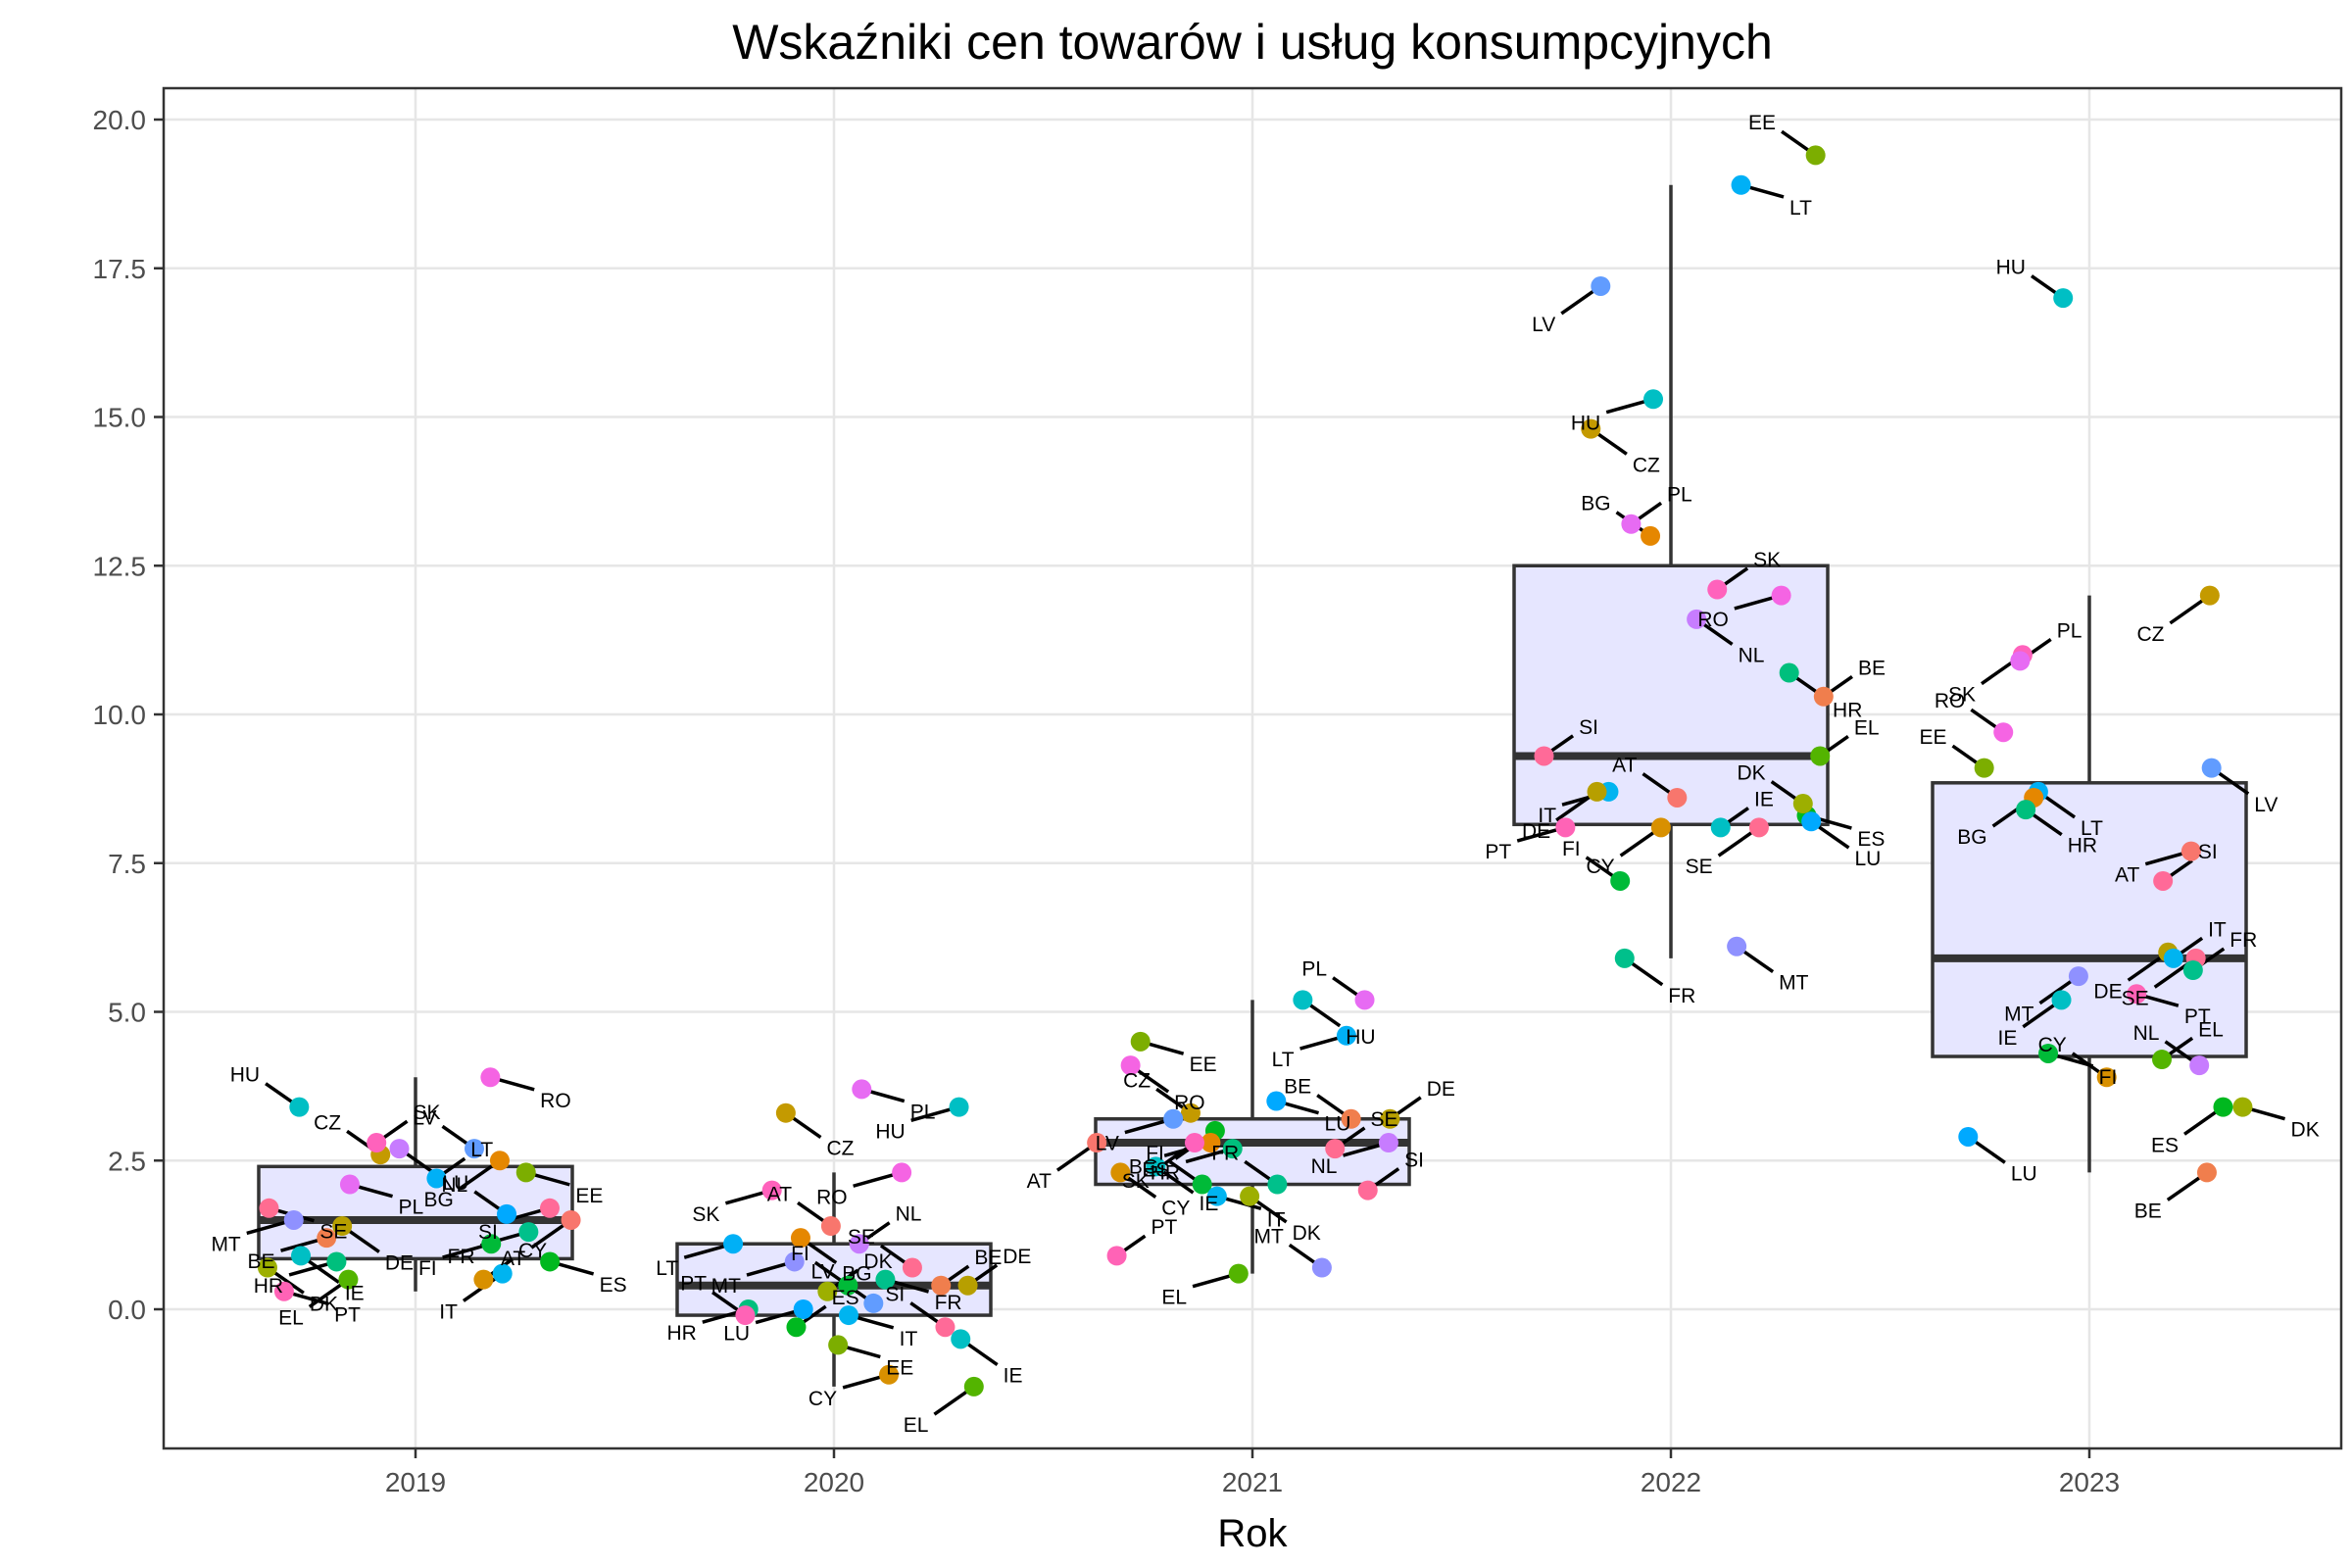 The width and height of the screenshot is (2352, 1568). What do you see at coordinates (2209, 595) in the screenshot?
I see `point-2023-CZ` at bounding box center [2209, 595].